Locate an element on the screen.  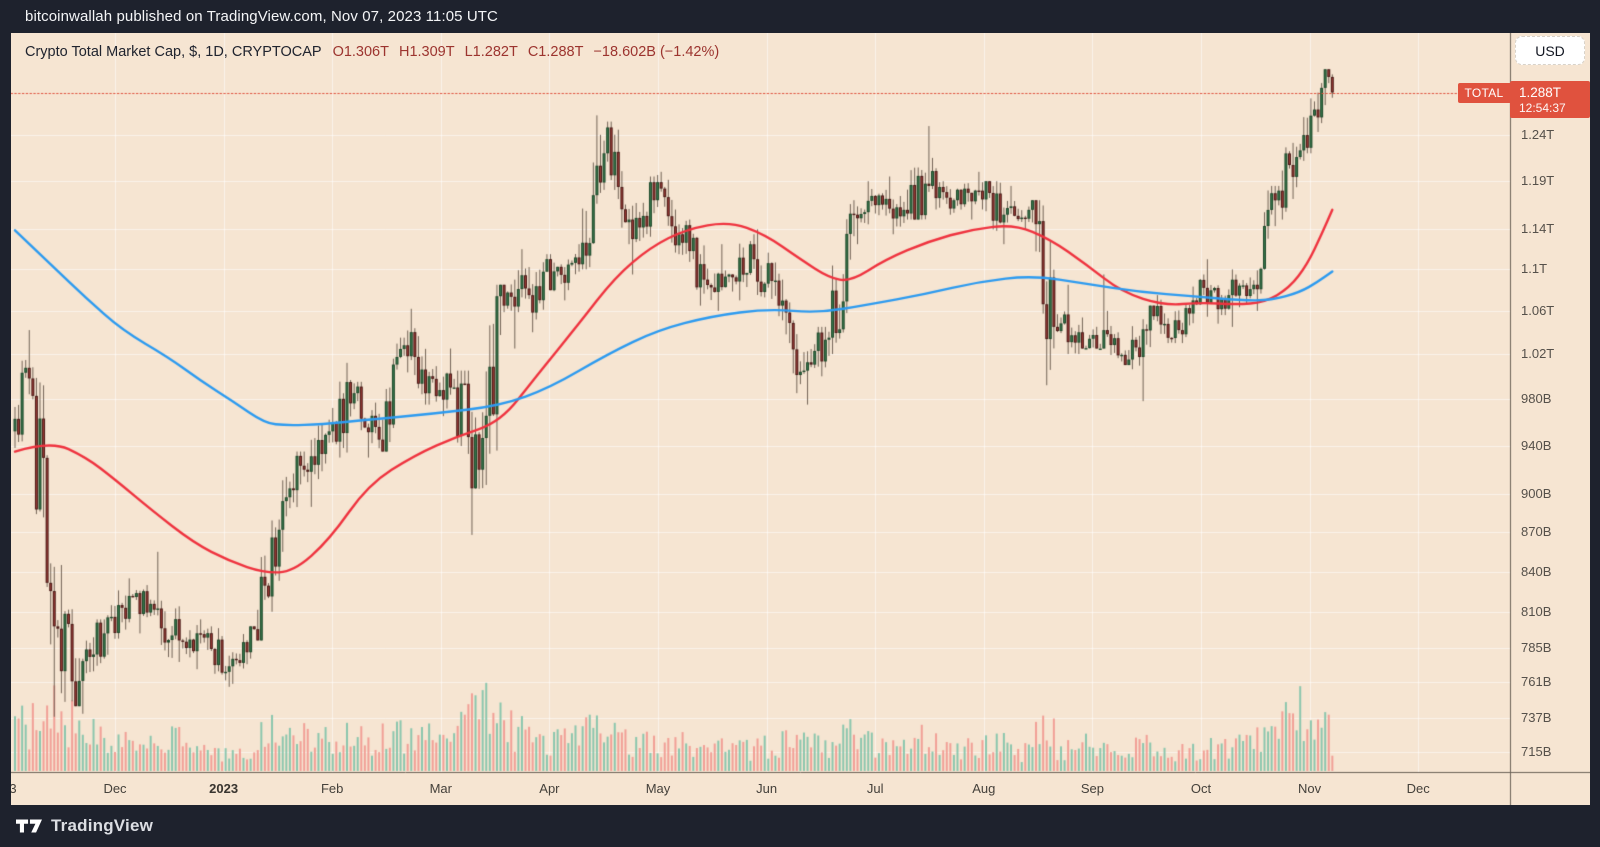
last-price-value: 1.288T is located at coordinates (1540, 92).